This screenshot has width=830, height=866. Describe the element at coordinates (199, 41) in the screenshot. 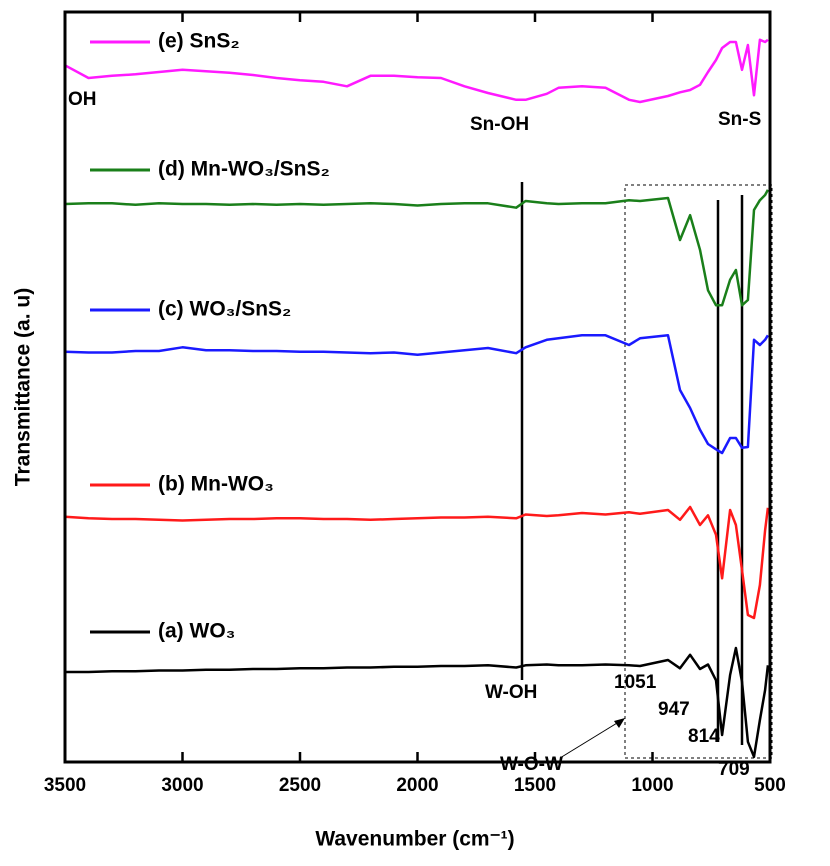

I see `legend-label: (e) SnS₂` at that location.